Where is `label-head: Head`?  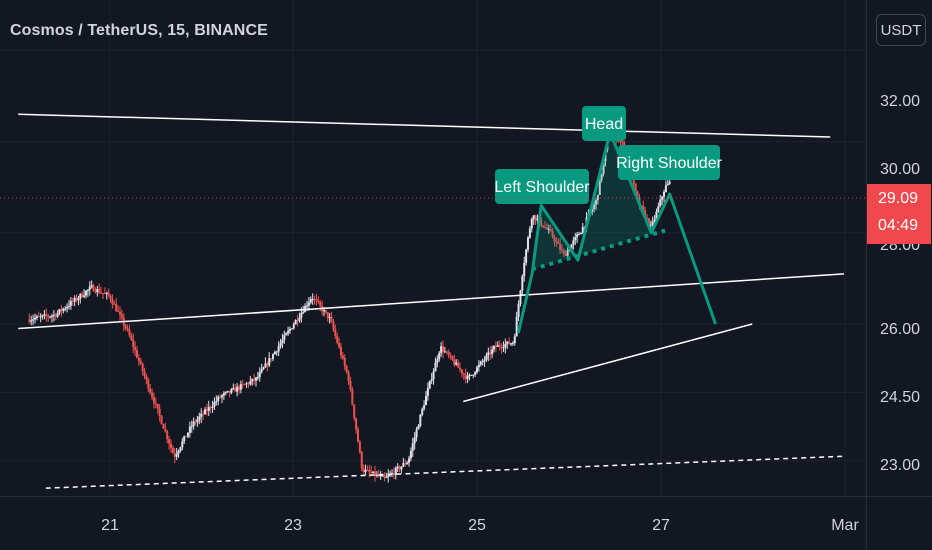
label-head: Head is located at coordinates (604, 124).